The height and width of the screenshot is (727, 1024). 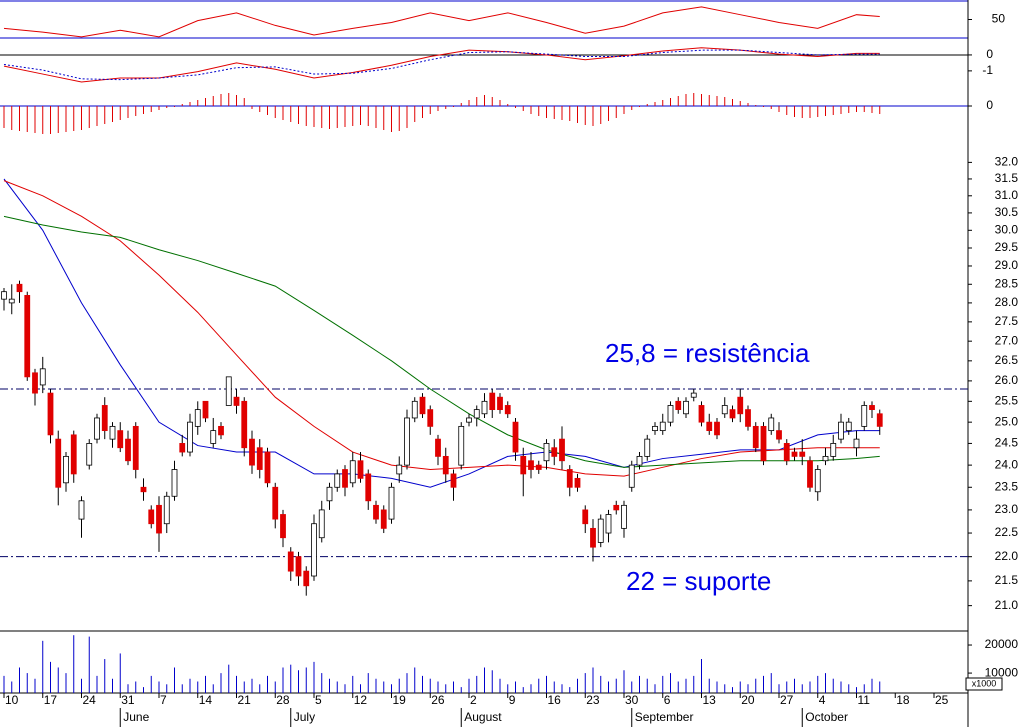 What do you see at coordinates (441, 65) in the screenshot?
I see `series-line` at bounding box center [441, 65].